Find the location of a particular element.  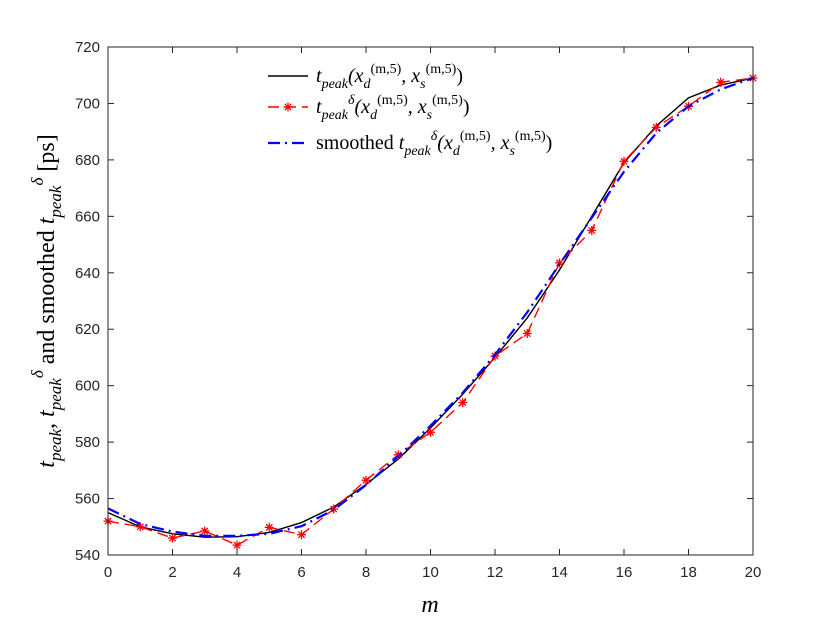

y-tick-label: 700 is located at coordinates (87, 103).